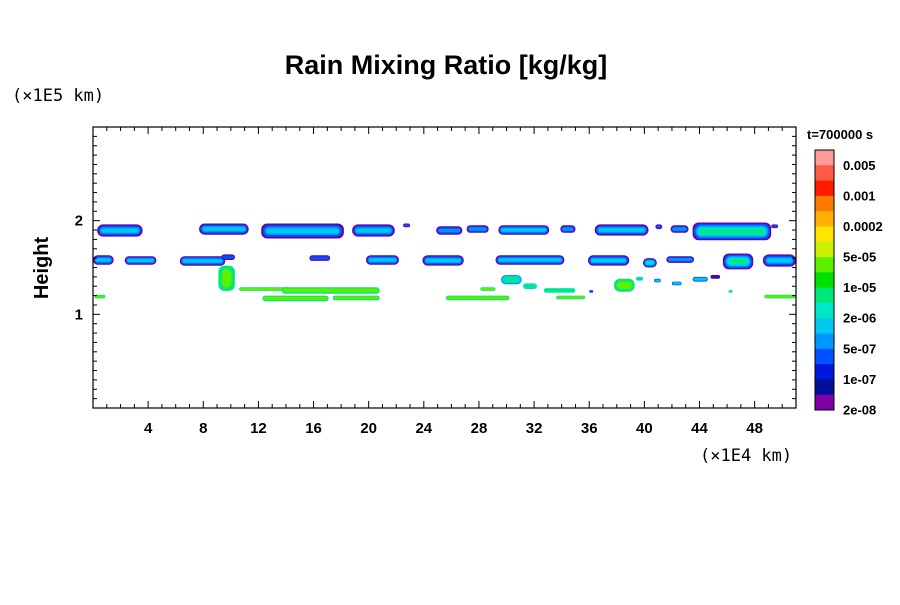 This screenshot has width=900, height=605. I want to click on contour-teal, so click(650, 263).